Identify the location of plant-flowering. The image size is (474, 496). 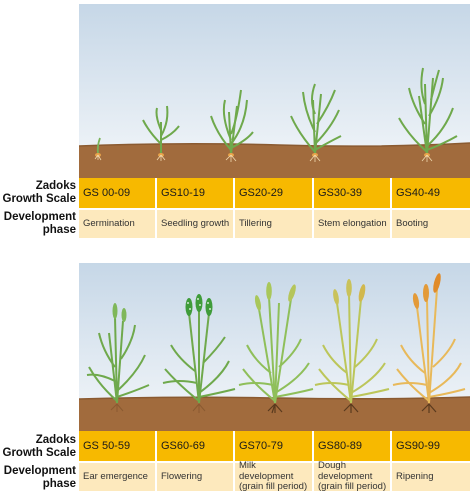
(199, 353).